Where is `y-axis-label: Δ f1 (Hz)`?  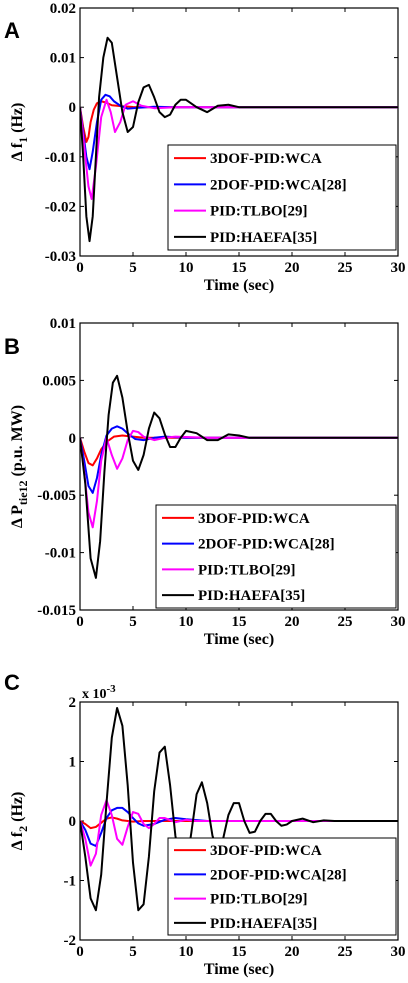 y-axis-label: Δ f1 (Hz) is located at coordinates (19, 132).